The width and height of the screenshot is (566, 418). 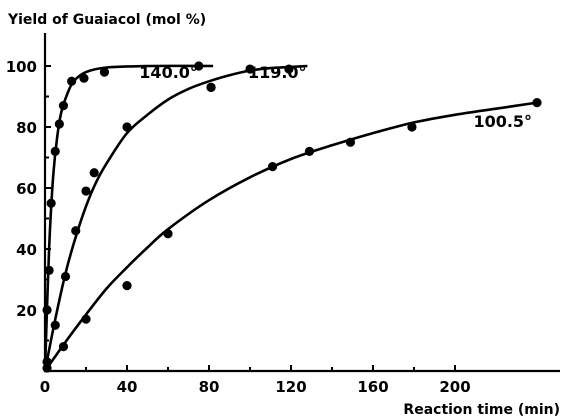 What do you see at coordinates (45, 387) in the screenshot?
I see `x-tick-label: 0` at bounding box center [45, 387].